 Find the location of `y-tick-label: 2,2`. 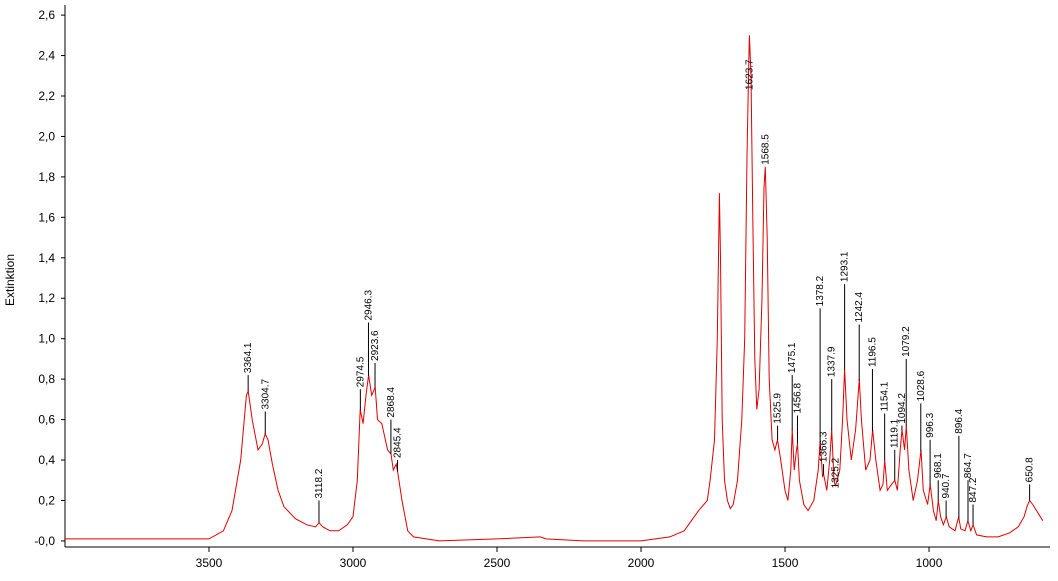

y-tick-label: 2,2 is located at coordinates (46, 96).